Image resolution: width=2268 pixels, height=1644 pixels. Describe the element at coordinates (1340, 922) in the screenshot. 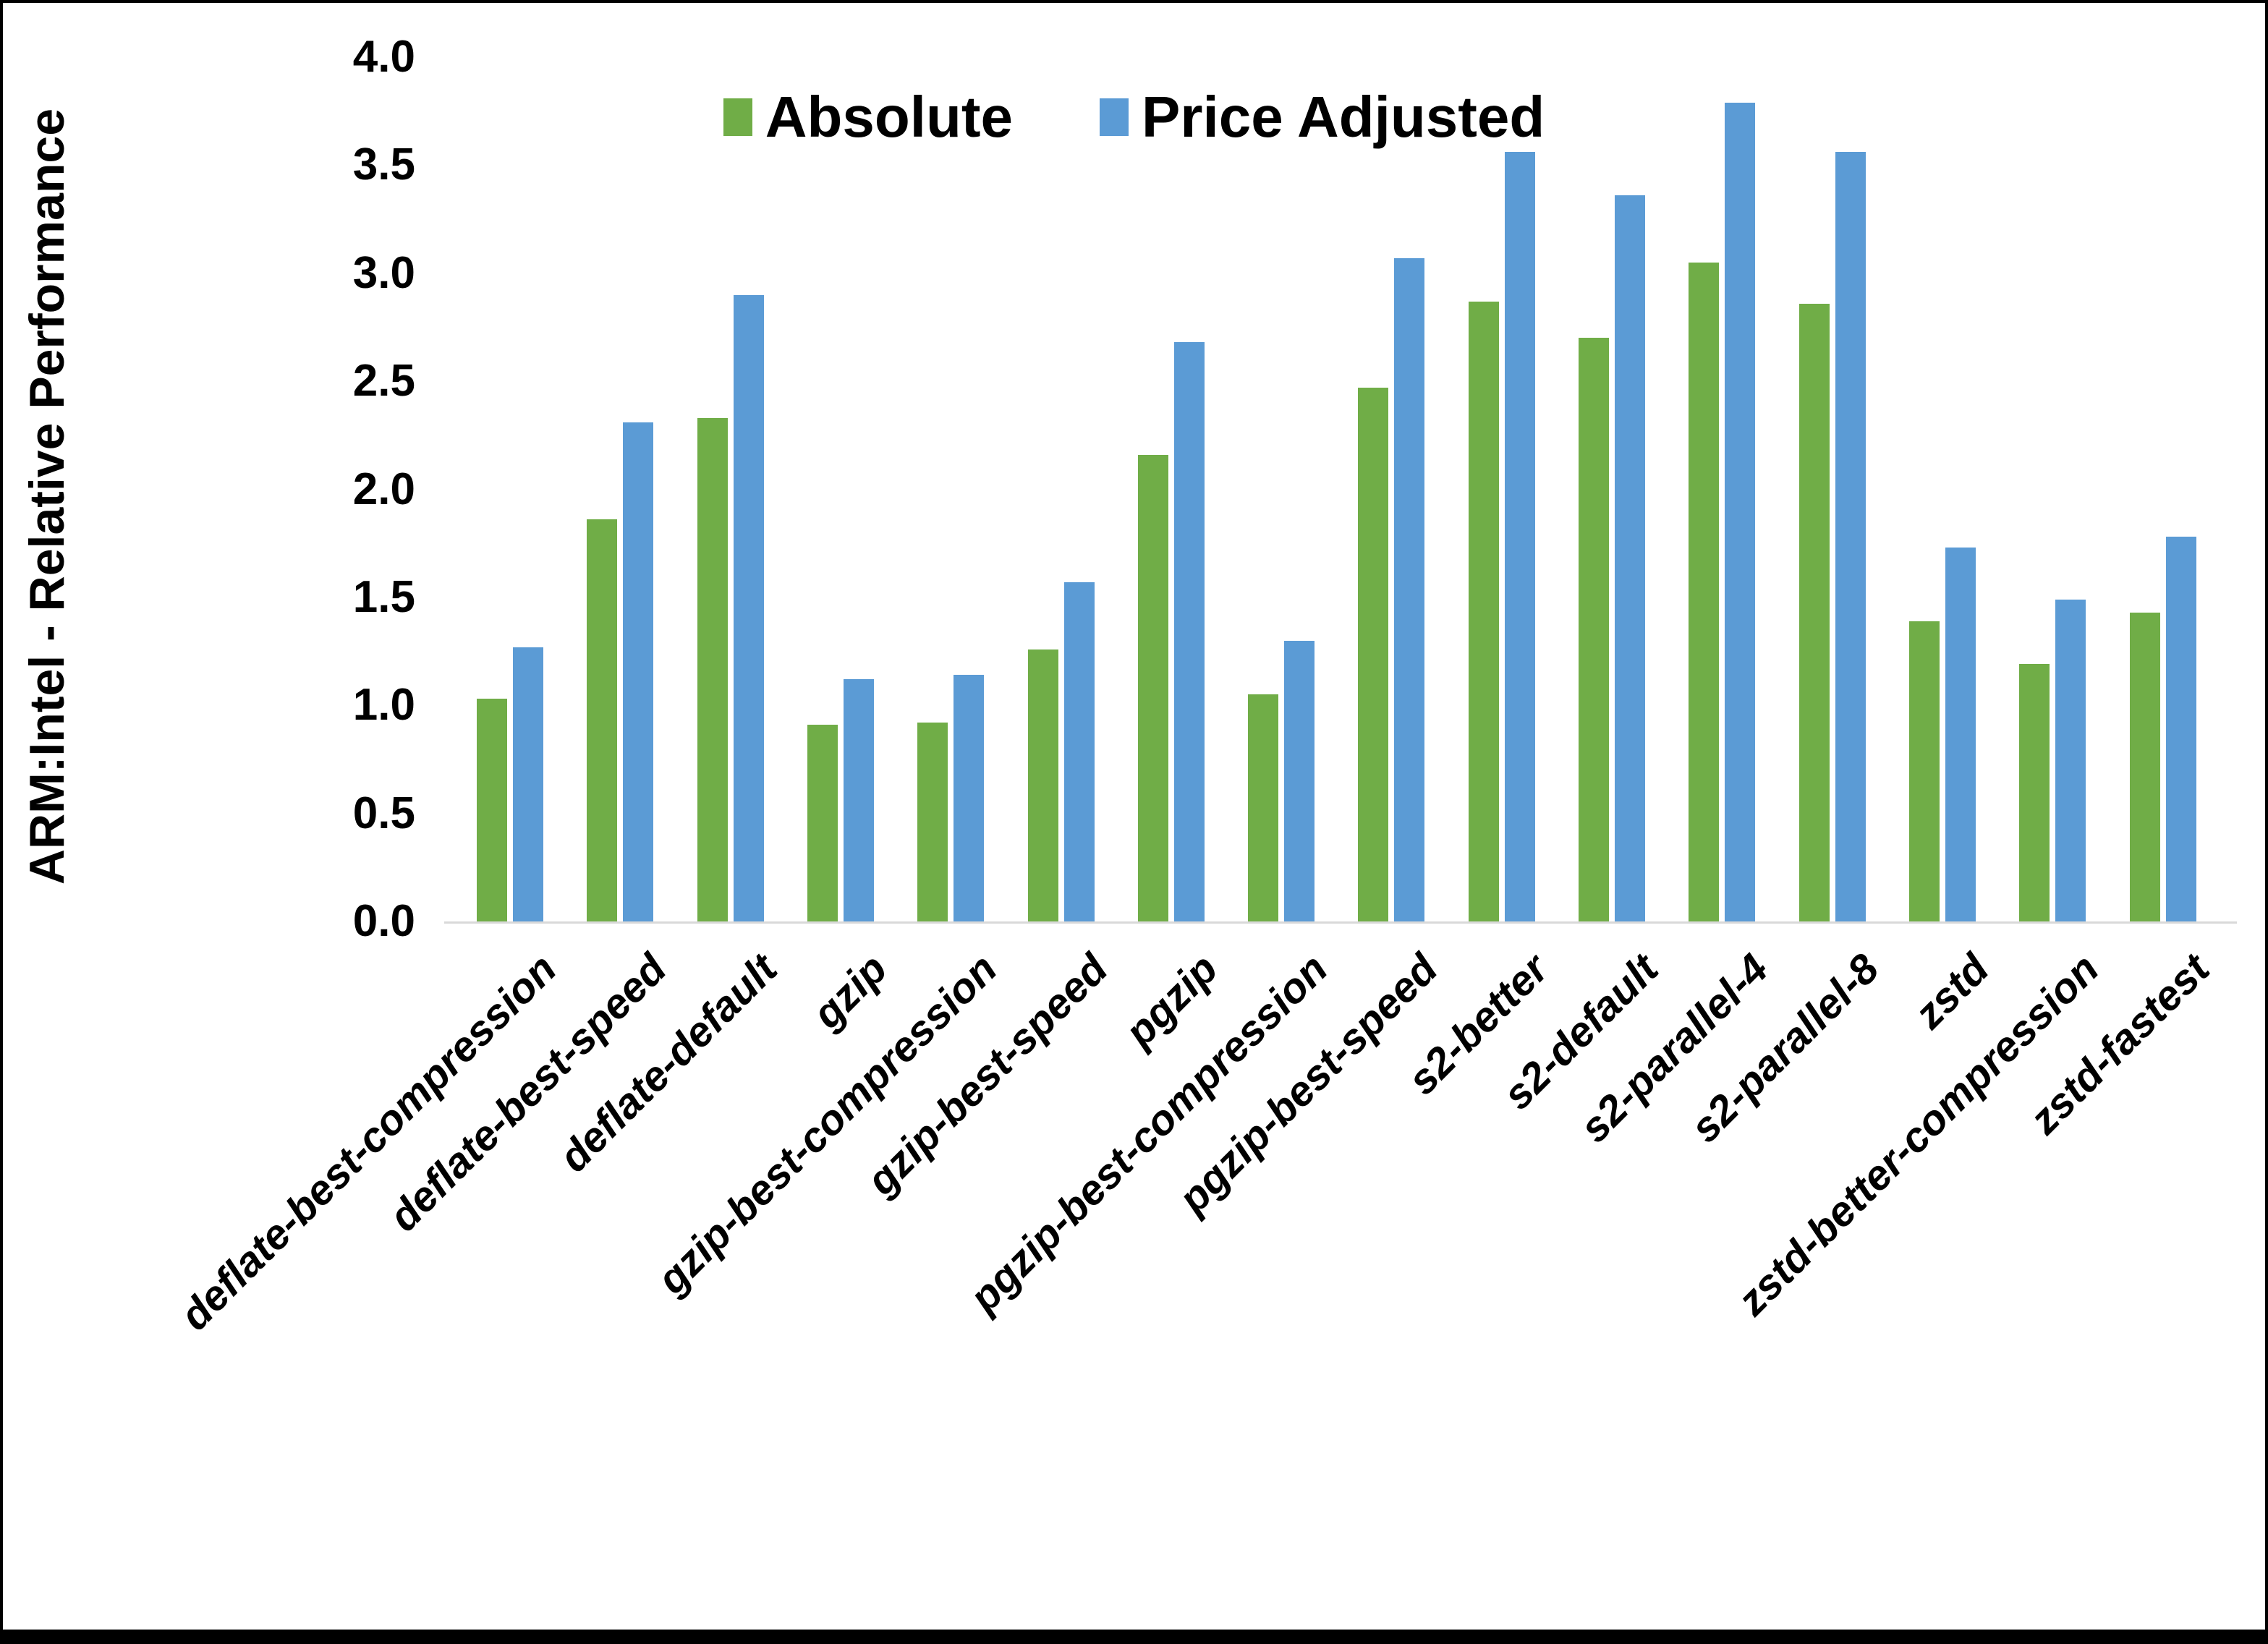

I see `x-axis-line` at that location.